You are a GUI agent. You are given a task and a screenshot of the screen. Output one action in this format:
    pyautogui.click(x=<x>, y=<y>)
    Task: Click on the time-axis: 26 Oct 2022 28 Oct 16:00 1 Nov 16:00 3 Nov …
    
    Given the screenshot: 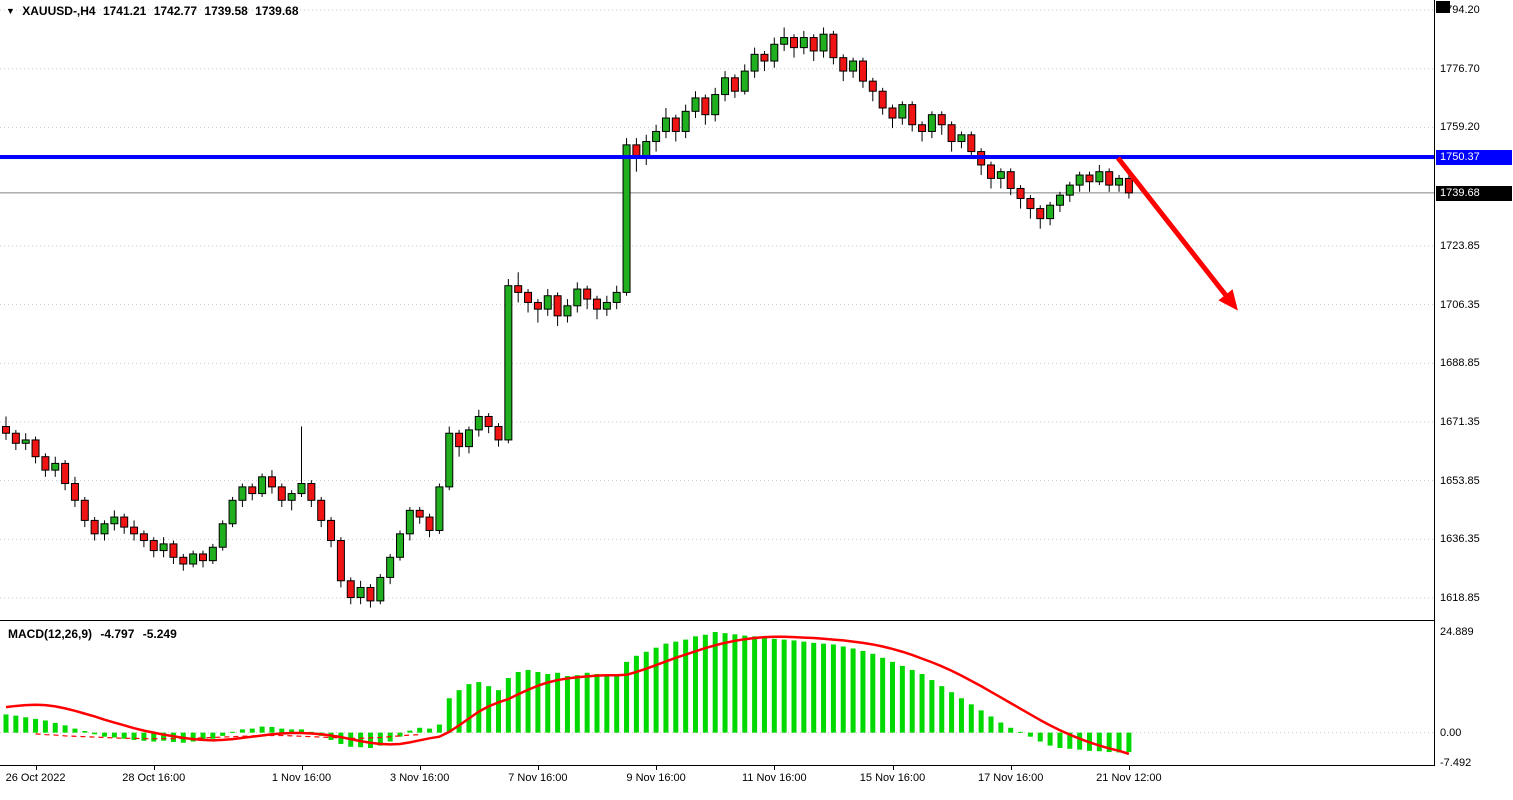 What is the action you would take?
    pyautogui.click(x=717, y=779)
    